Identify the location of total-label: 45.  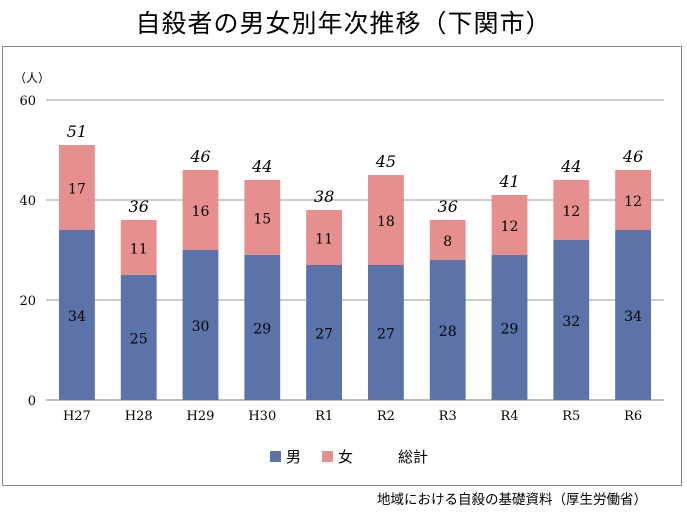
(385, 161).